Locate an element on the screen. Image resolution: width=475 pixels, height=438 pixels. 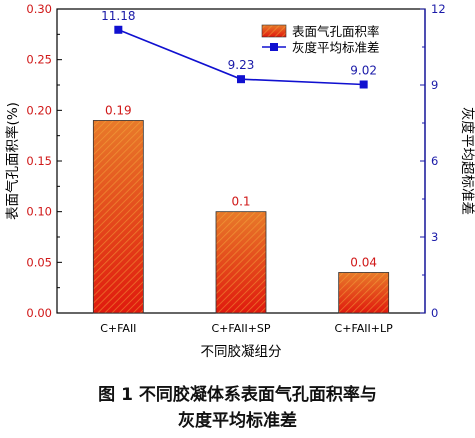
figure-caption-line1: 图 1 不同胶凝体系表面气孔面积率与 is located at coordinates (237, 395).